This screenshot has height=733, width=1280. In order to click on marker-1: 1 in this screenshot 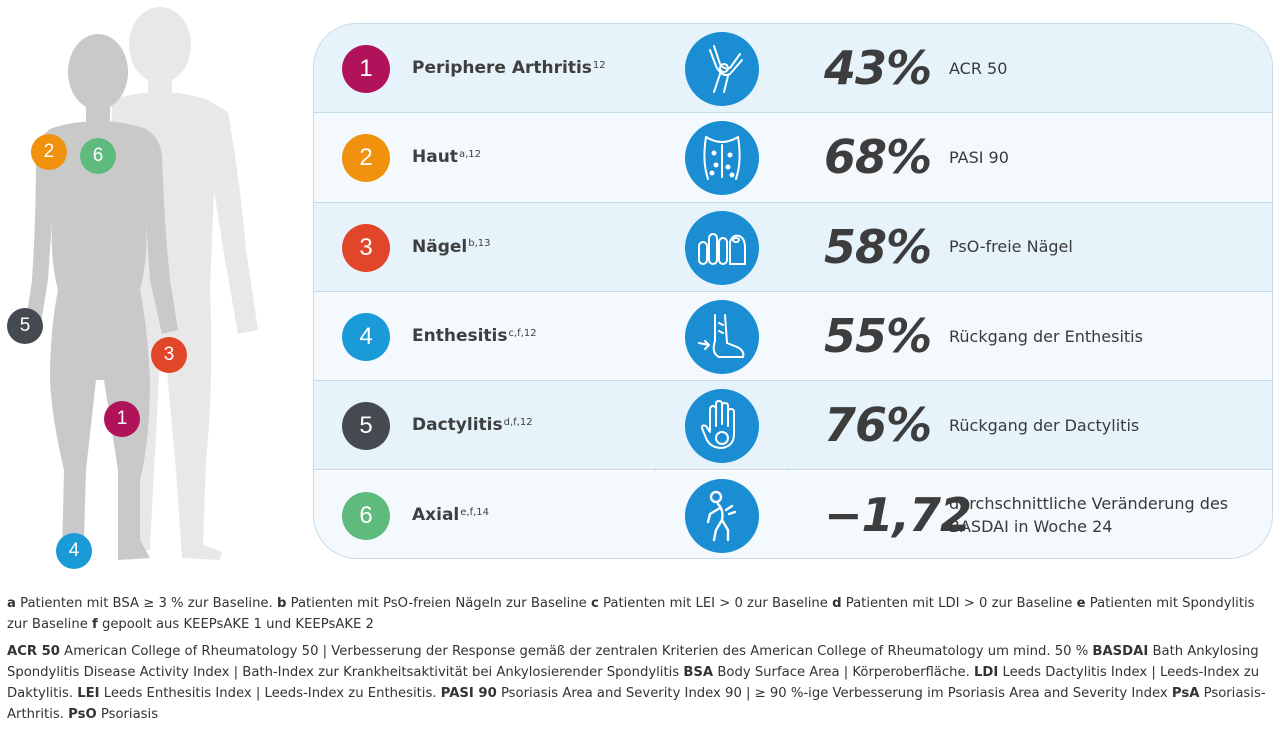, I will do `click(122, 419)`.